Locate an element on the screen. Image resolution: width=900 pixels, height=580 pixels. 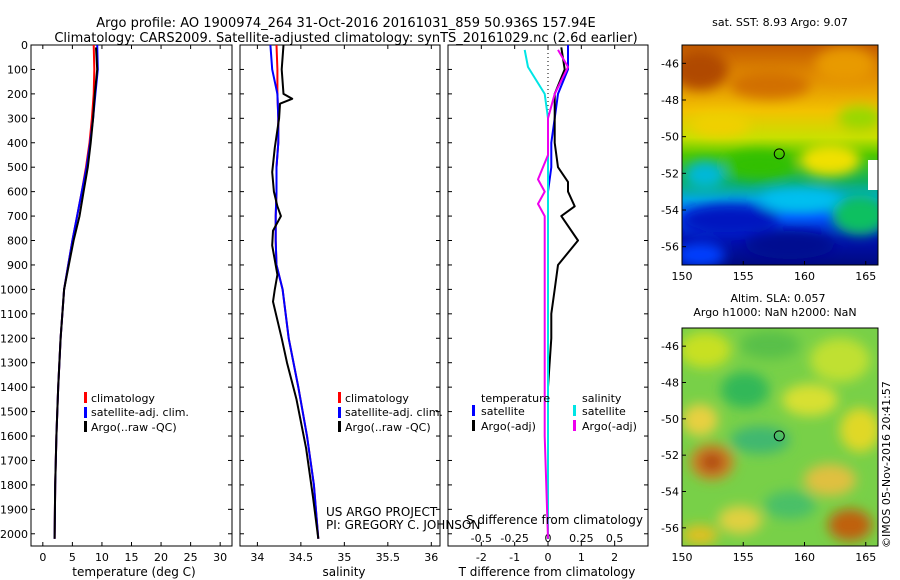
x-tick-label: 2 is located at coordinates (614, 557).